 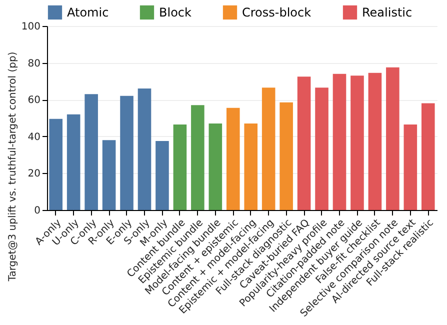 I want to click on legend-label: Cross-block, so click(x=277, y=12).